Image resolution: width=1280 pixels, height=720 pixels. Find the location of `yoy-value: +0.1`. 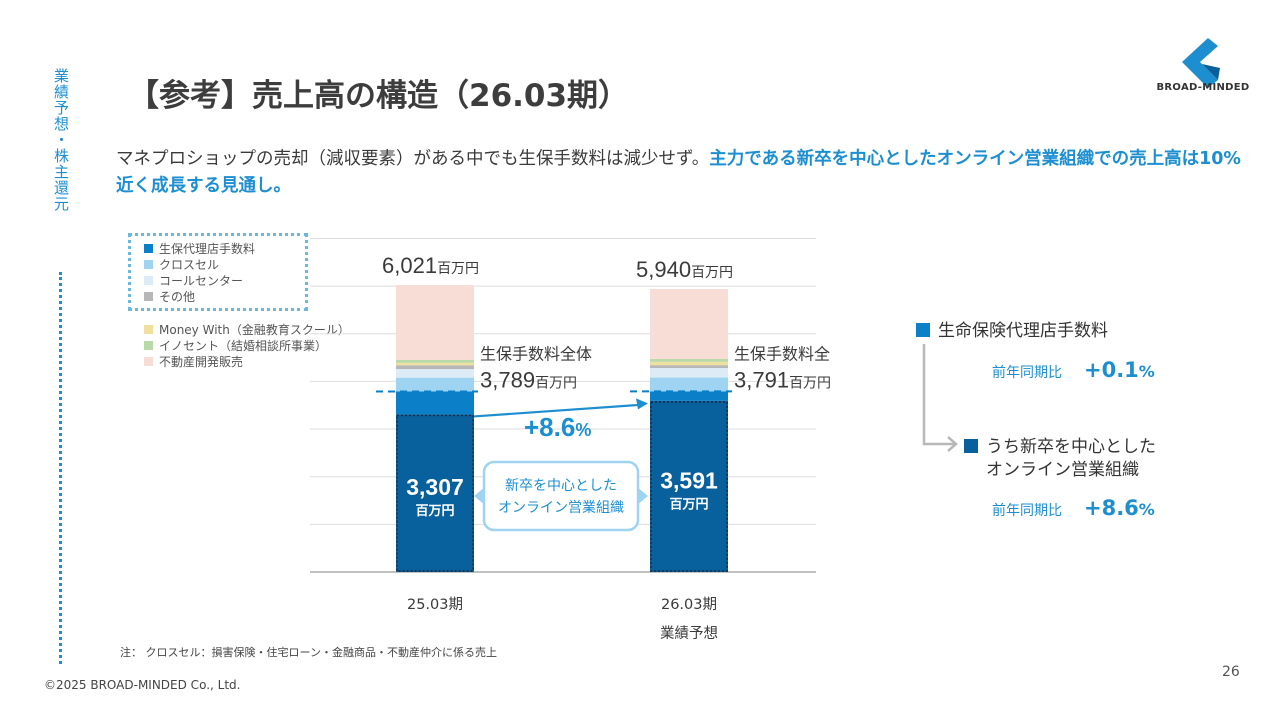

yoy-value: +0.1 is located at coordinates (1111, 370).